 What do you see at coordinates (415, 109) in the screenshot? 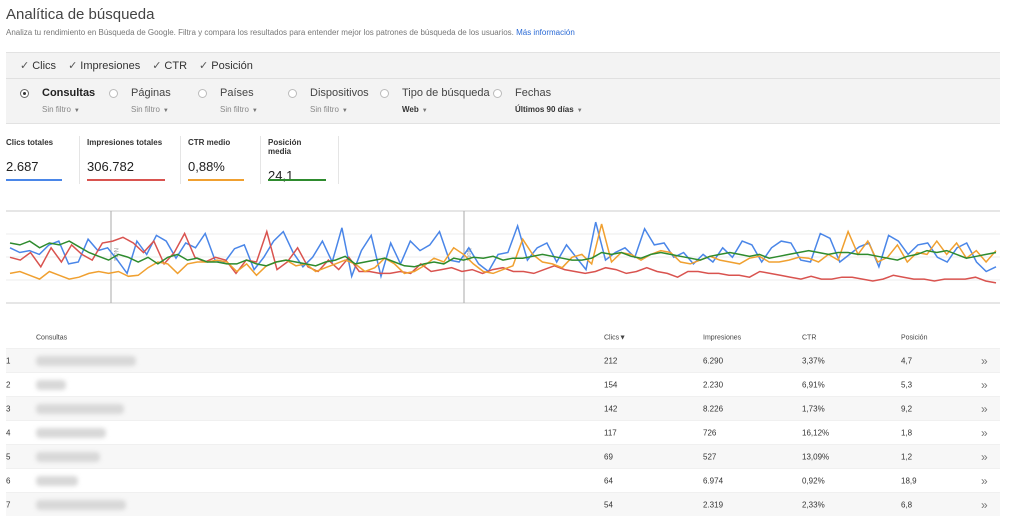
I see `dimension-filter: Web ▼` at bounding box center [415, 109].